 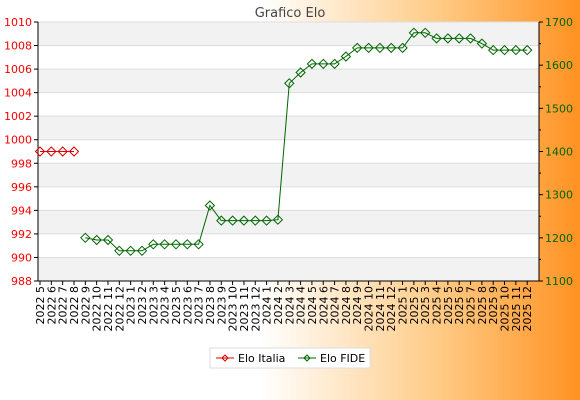 I want to click on x-tick-label: 2024 1, so click(x=267, y=305).